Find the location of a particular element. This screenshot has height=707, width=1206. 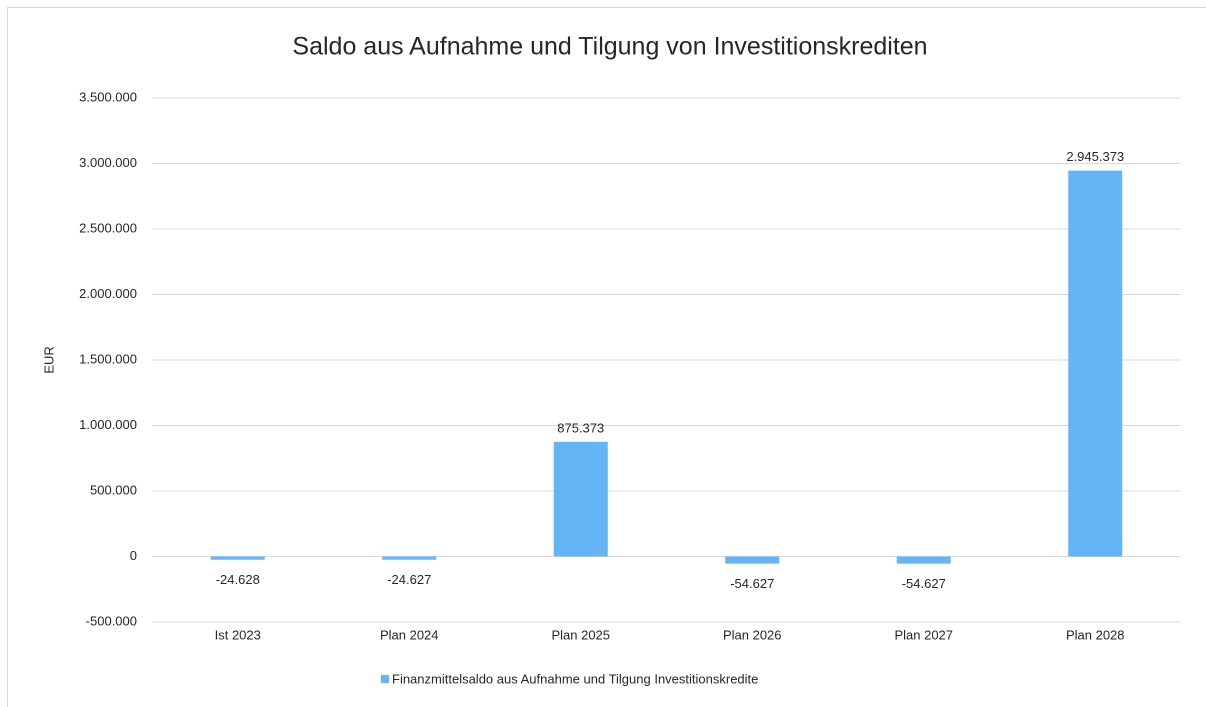

x-tick-label: Plan 2027 is located at coordinates (923, 634).